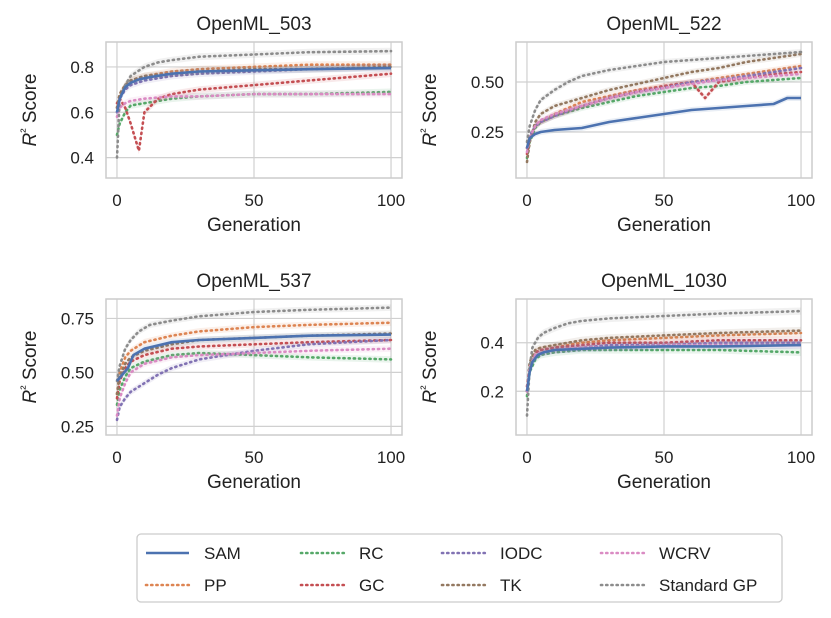 This screenshot has height=618, width=831. Describe the element at coordinates (341, 553) in the screenshot. I see `legend-item-rc: RC` at that location.